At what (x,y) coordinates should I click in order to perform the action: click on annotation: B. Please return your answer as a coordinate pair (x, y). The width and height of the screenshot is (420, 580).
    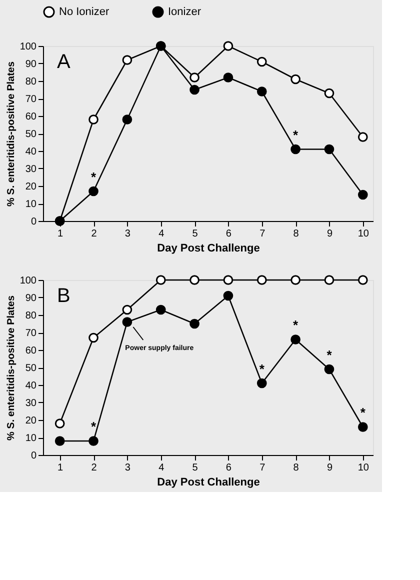
    Looking at the image, I should click on (63, 296).